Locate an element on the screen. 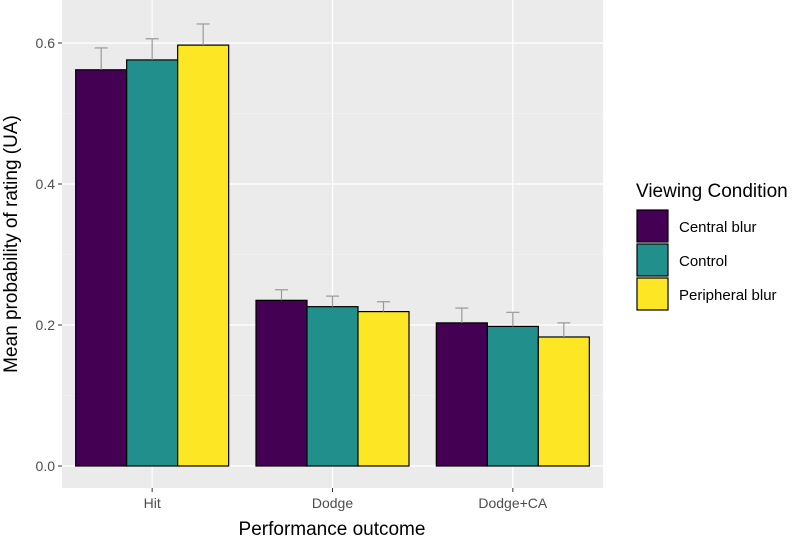 Image resolution: width=809 pixels, height=538 pixels. y-tick-label: 0.6 is located at coordinates (46, 43).